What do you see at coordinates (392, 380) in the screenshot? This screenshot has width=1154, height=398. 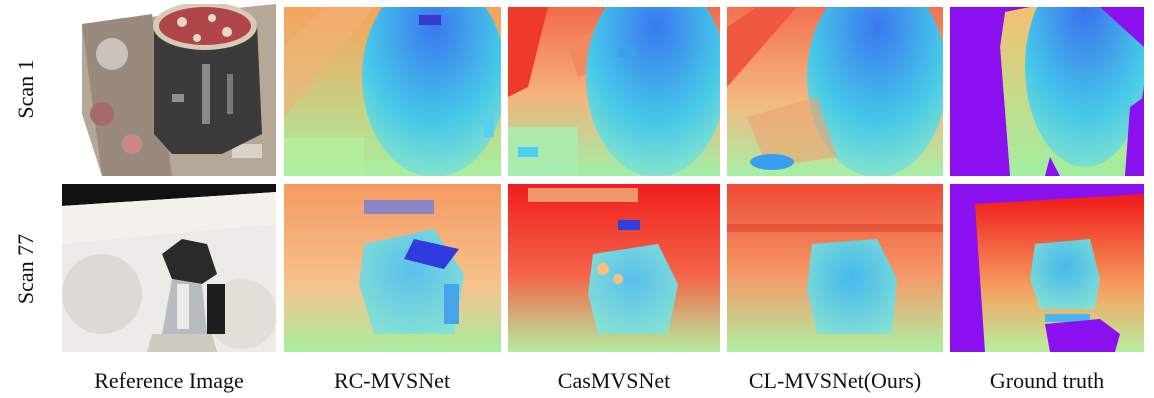 I see `column-label-rc-mvsnet: RC-MVSNet` at bounding box center [392, 380].